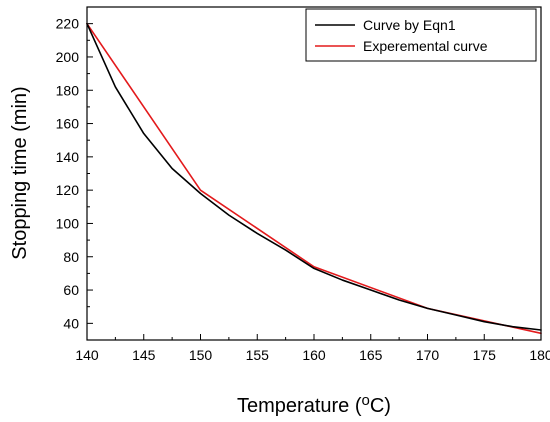 This screenshot has width=550, height=422. I want to click on y-tick-label: 160, so click(68, 124).